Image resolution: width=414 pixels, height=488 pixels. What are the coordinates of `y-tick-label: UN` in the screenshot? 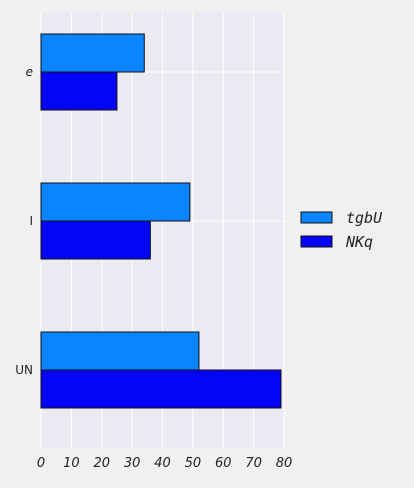 It's located at (24, 370).